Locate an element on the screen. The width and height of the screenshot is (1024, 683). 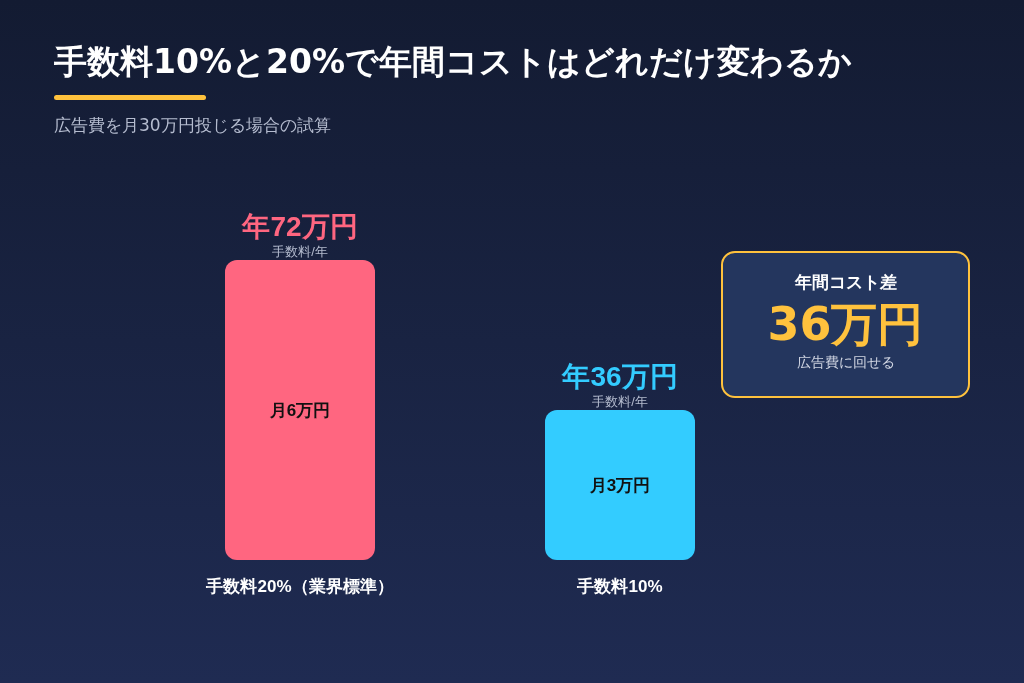
chart-title: 手数料10%と20%で年間コストはどれだけ変わるか is located at coordinates (453, 62).